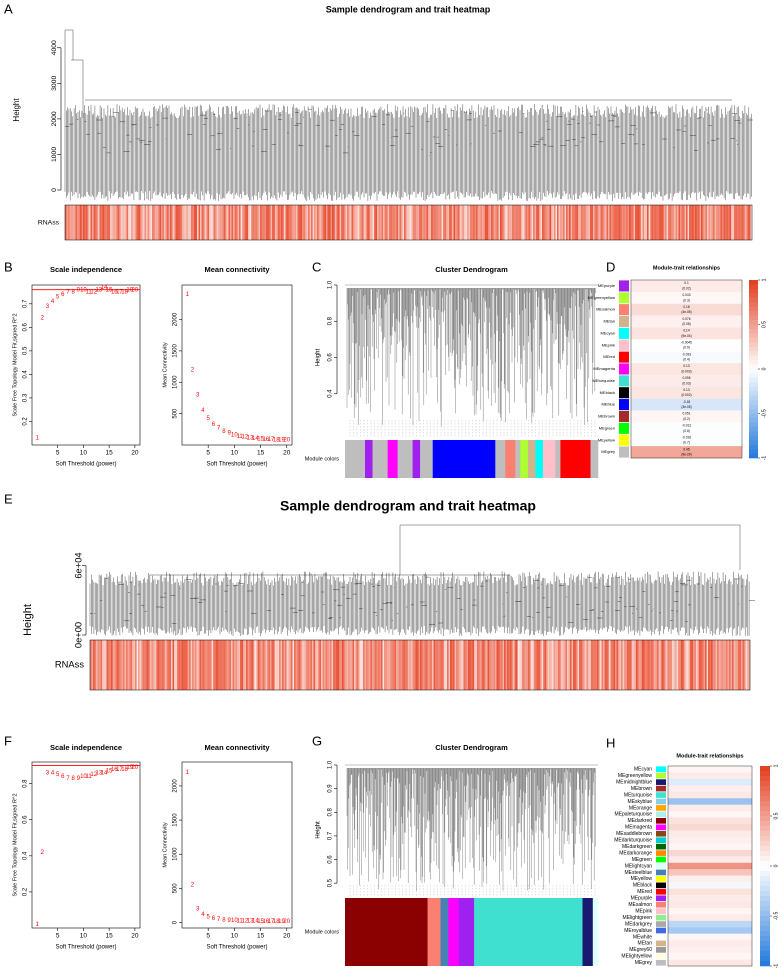 The height and width of the screenshot is (975, 783). I want to click on chart-title: Scale independence, so click(86, 747).